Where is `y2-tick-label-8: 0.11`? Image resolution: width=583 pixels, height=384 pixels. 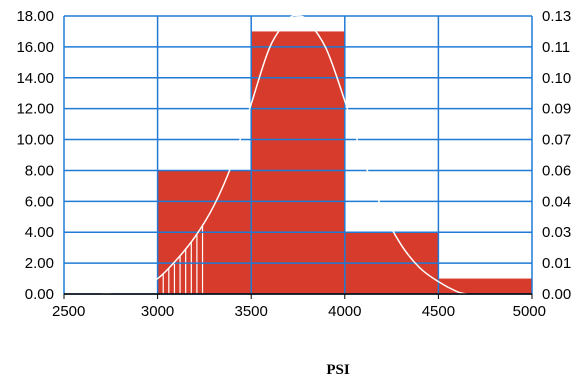
y2-tick-label-8: 0.11 is located at coordinates (556, 47).